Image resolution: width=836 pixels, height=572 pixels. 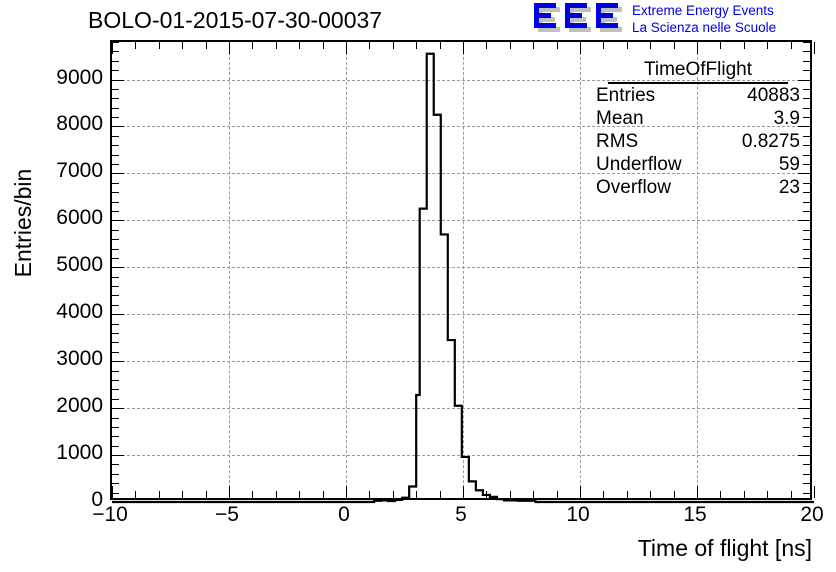 What do you see at coordinates (633, 187) in the screenshot?
I see `stats-row-key: Overflow` at bounding box center [633, 187].